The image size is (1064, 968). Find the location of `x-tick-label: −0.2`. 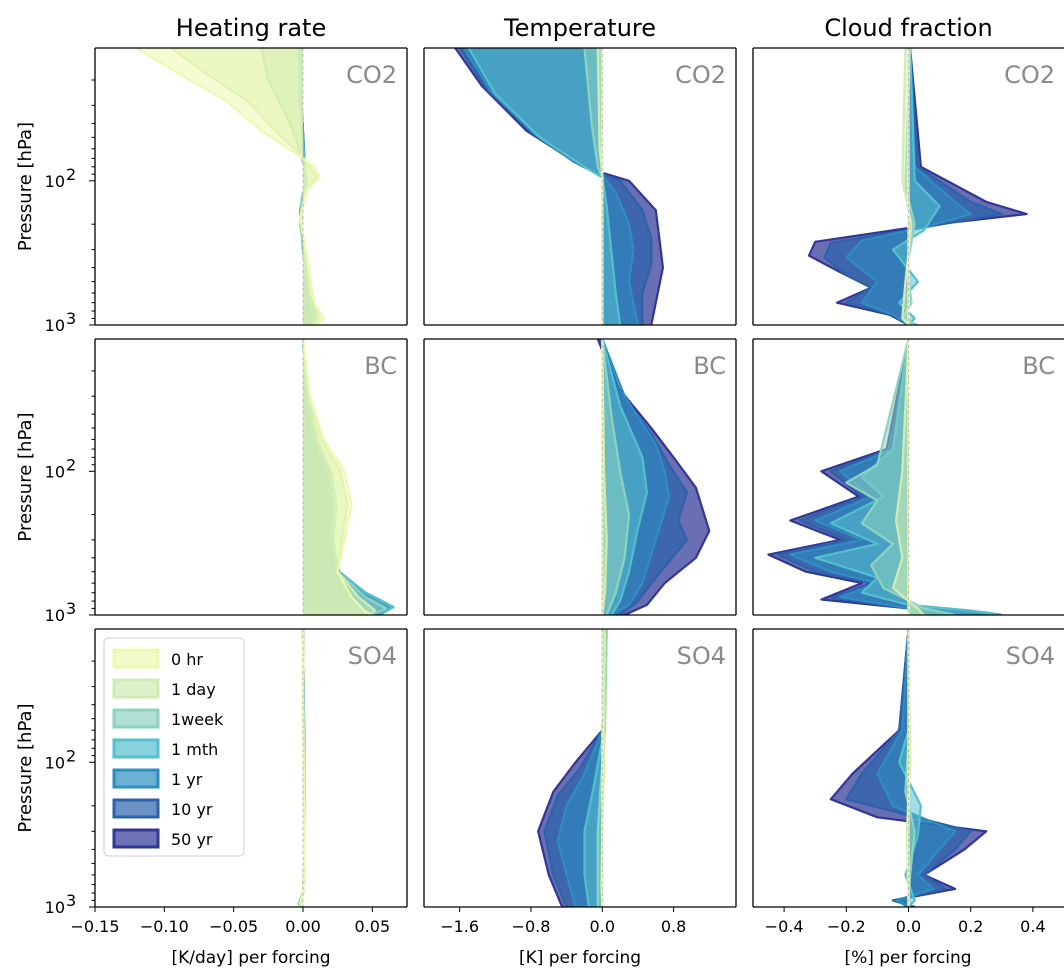

x-tick-label: −0.2 is located at coordinates (846, 926).